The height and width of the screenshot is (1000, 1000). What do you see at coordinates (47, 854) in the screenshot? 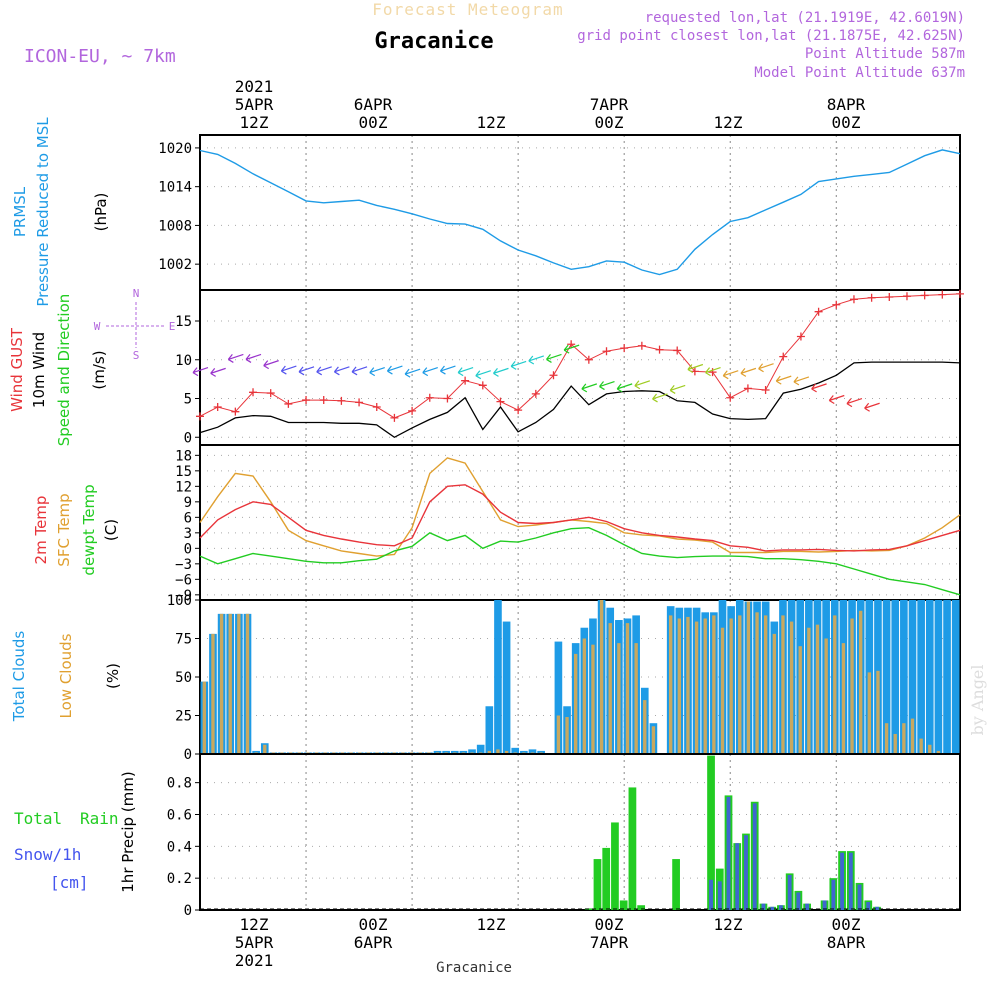
I see `snow-label: Snow/1h` at bounding box center [47, 854].